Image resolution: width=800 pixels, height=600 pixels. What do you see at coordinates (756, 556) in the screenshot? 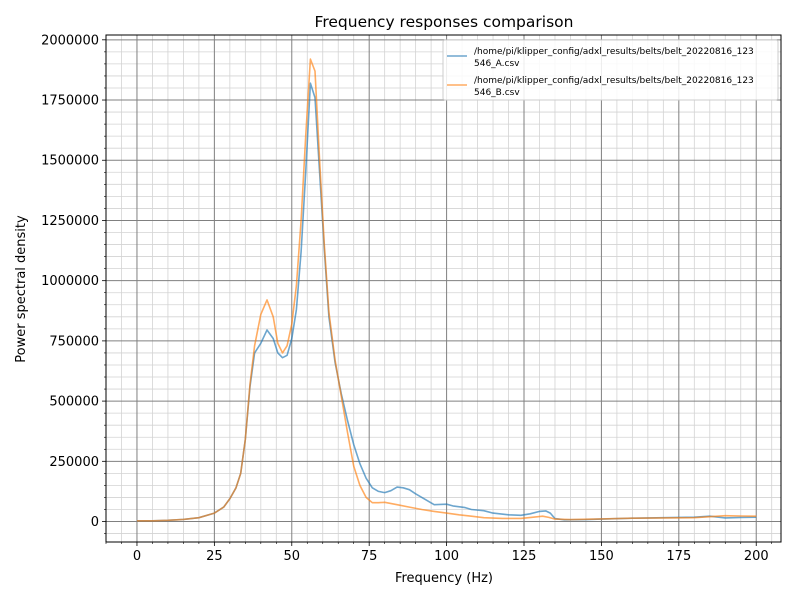
I see `x-tick-label: 200` at bounding box center [756, 556].